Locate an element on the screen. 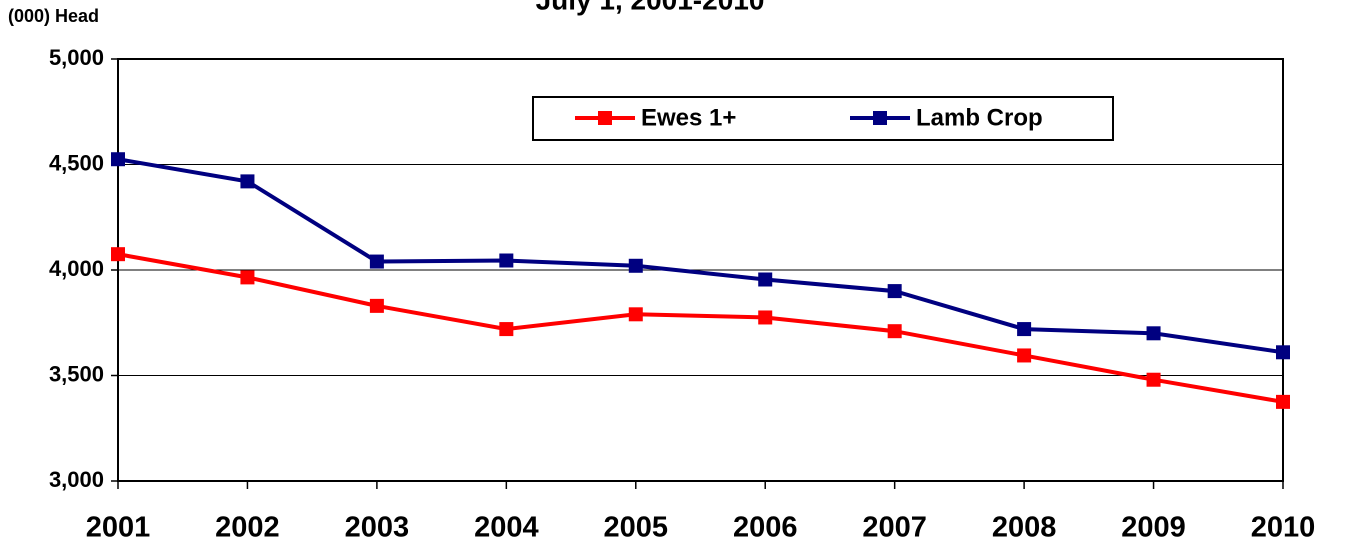 The width and height of the screenshot is (1345, 554). y-tick-label: 3,500 is located at coordinates (76, 373).